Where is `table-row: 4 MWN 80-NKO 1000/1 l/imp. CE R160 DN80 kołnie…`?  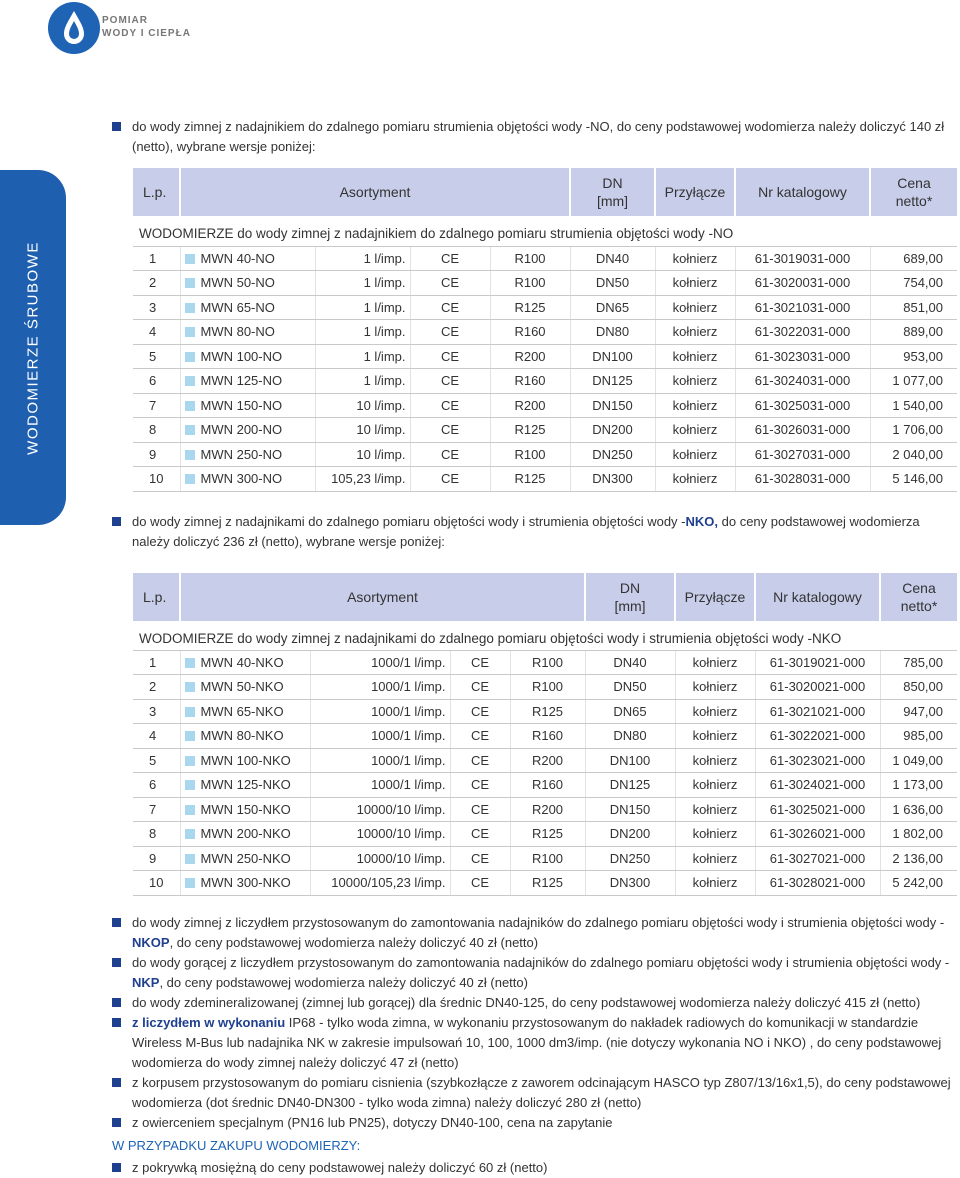 table-row: 4 MWN 80-NKO 1000/1 l/imp. CE R160 DN80 kołnie… is located at coordinates (545, 736).